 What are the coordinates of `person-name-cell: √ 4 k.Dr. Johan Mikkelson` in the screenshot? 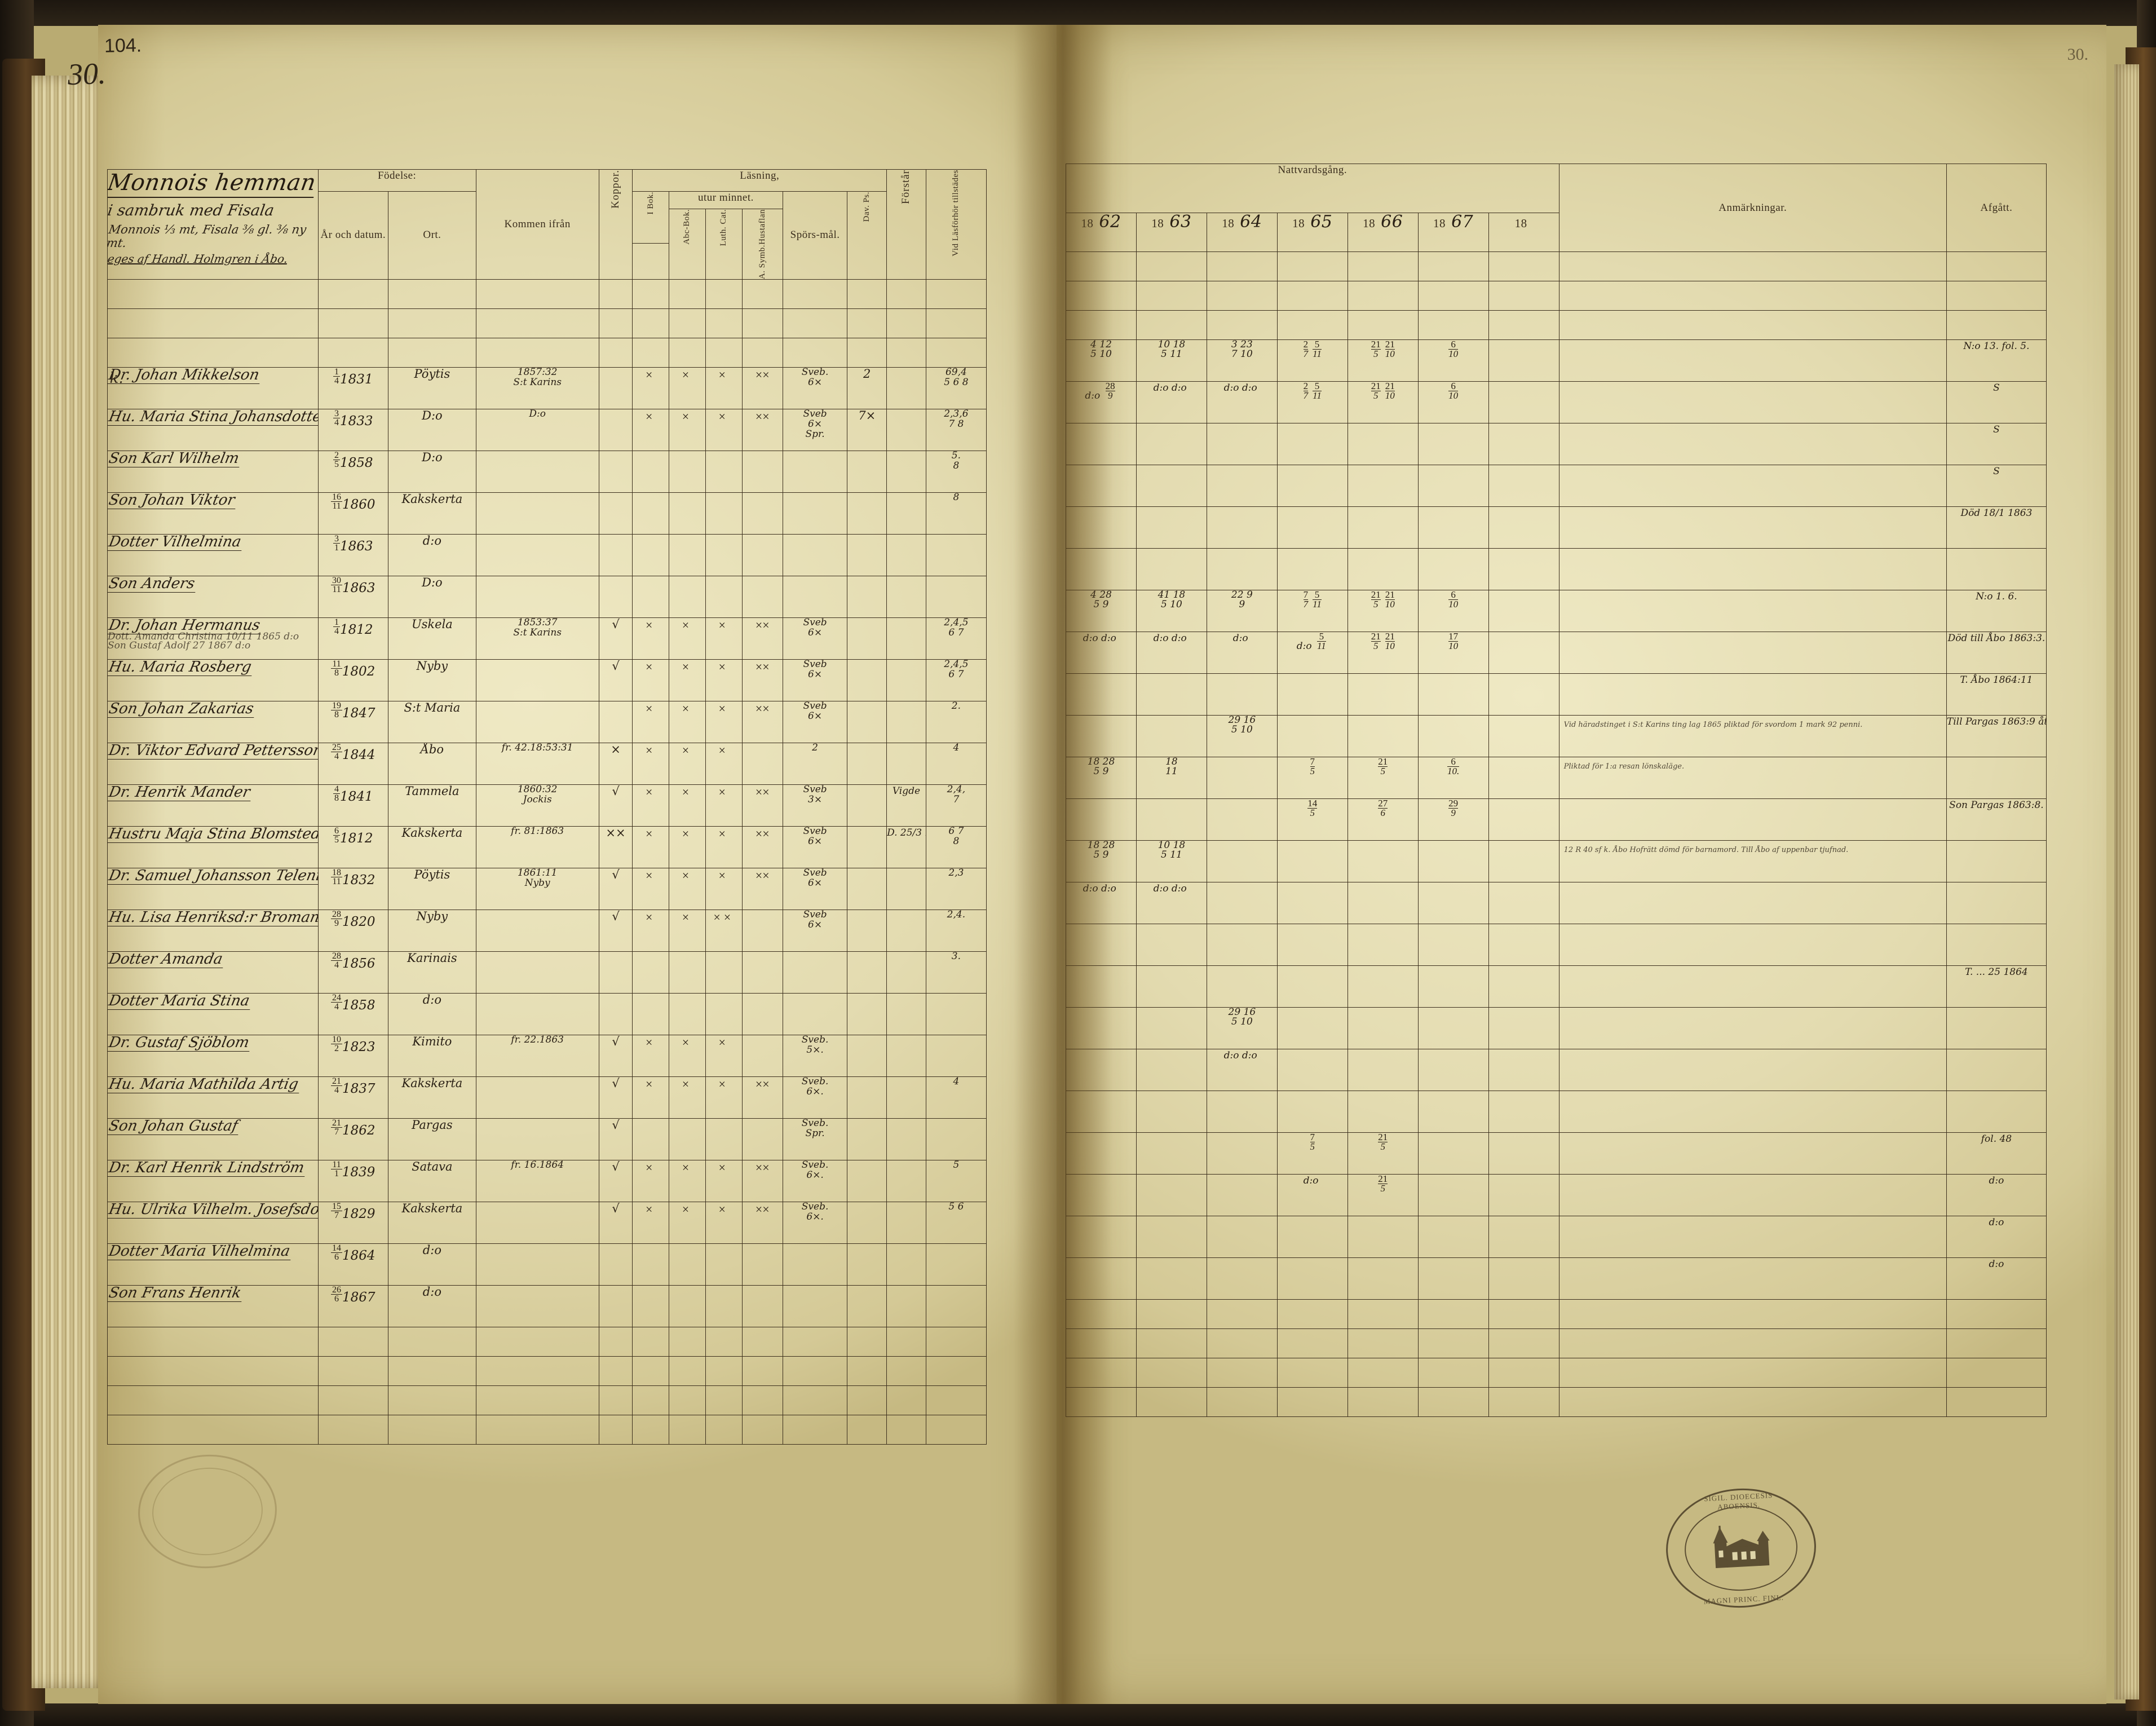 It's located at (213, 388).